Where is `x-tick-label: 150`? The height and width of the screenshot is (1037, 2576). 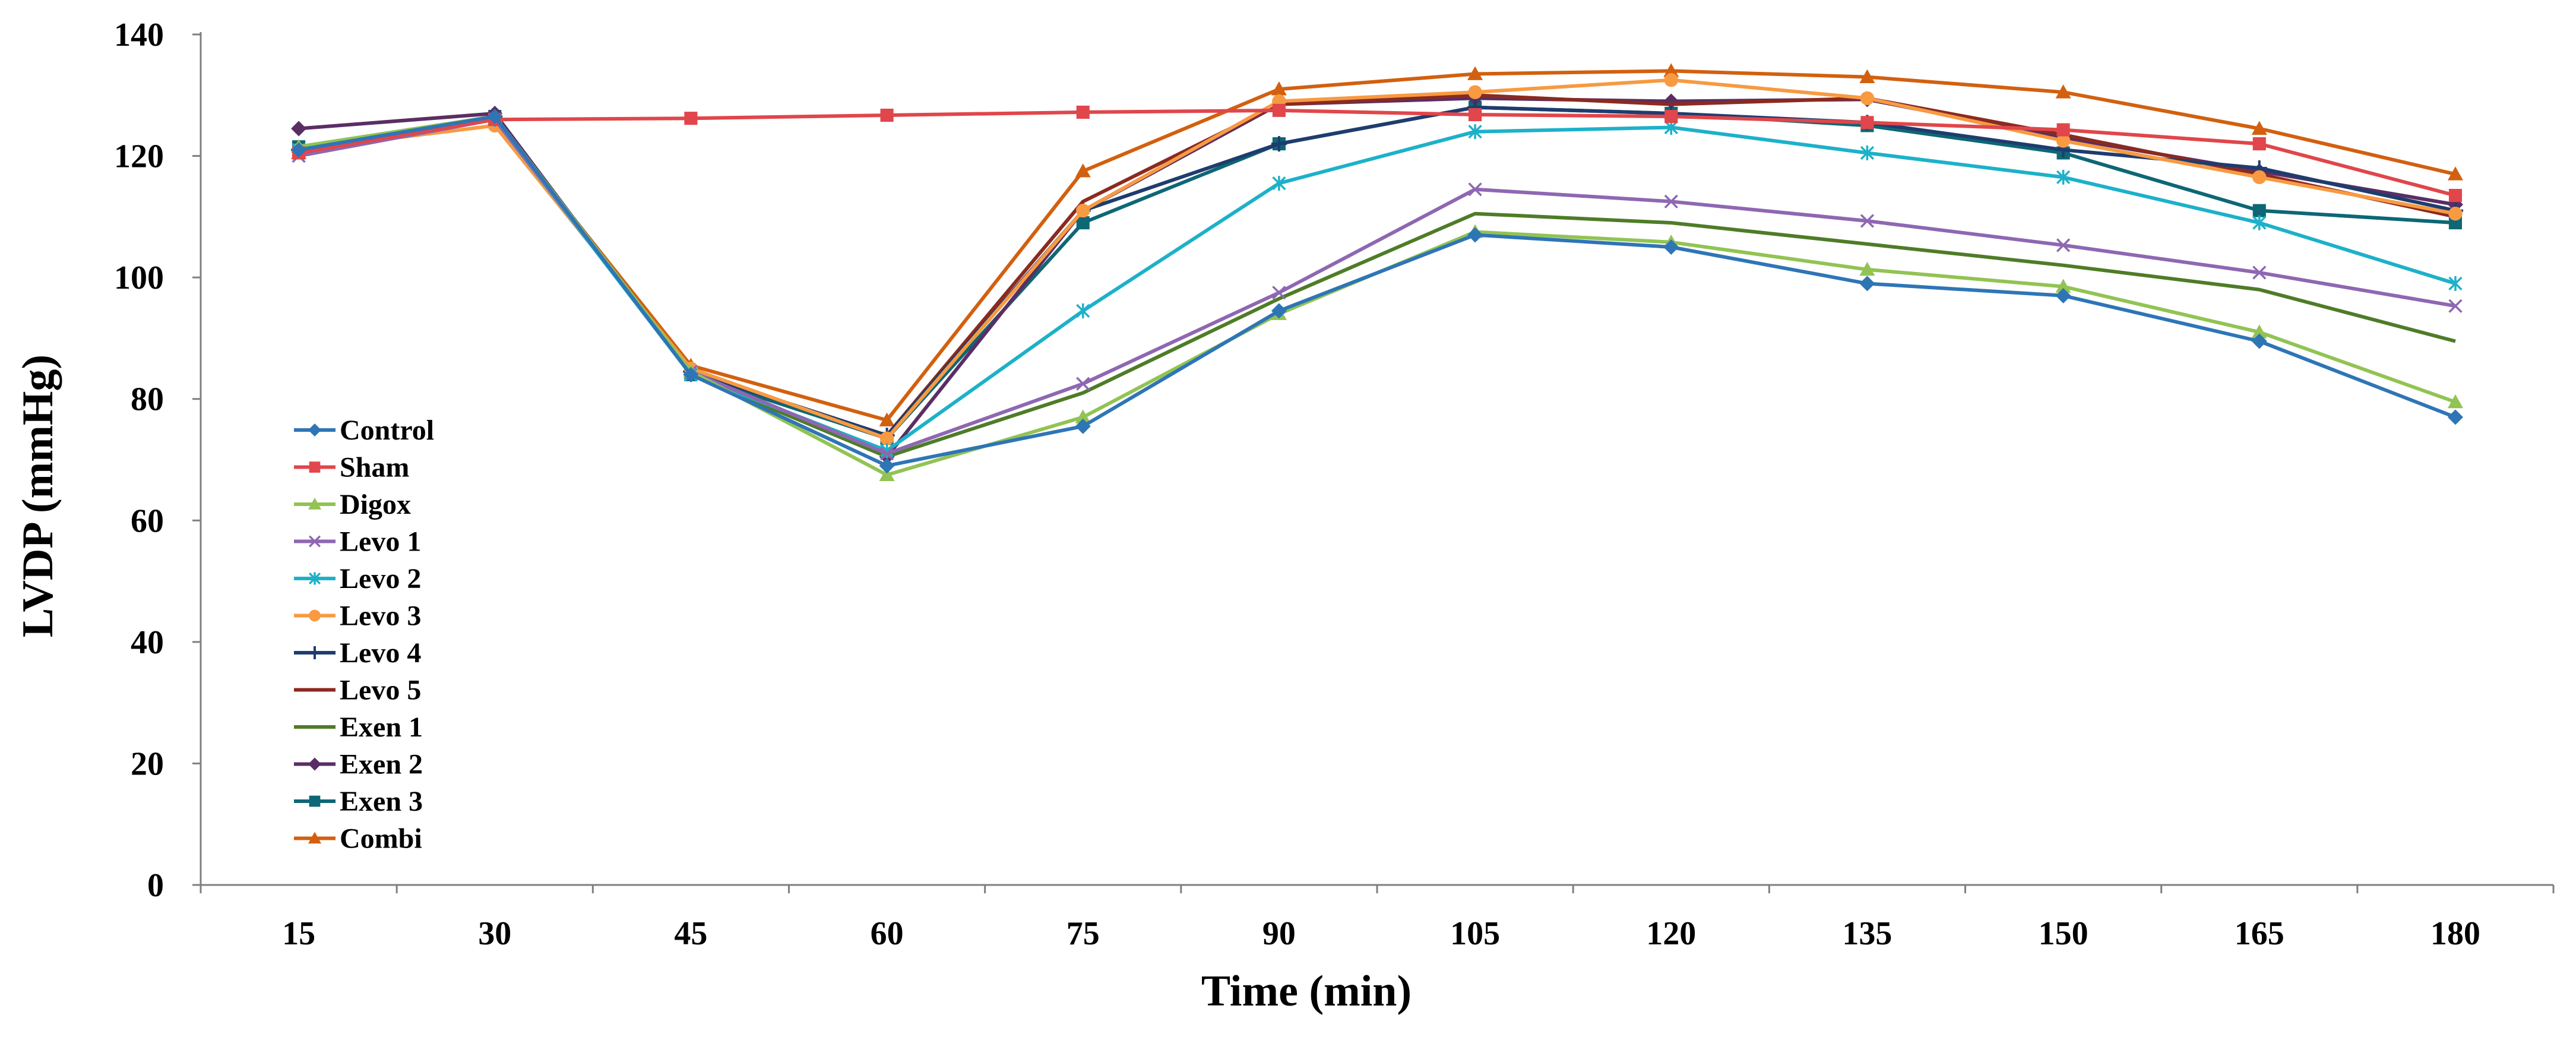
x-tick-label: 150 is located at coordinates (2063, 933).